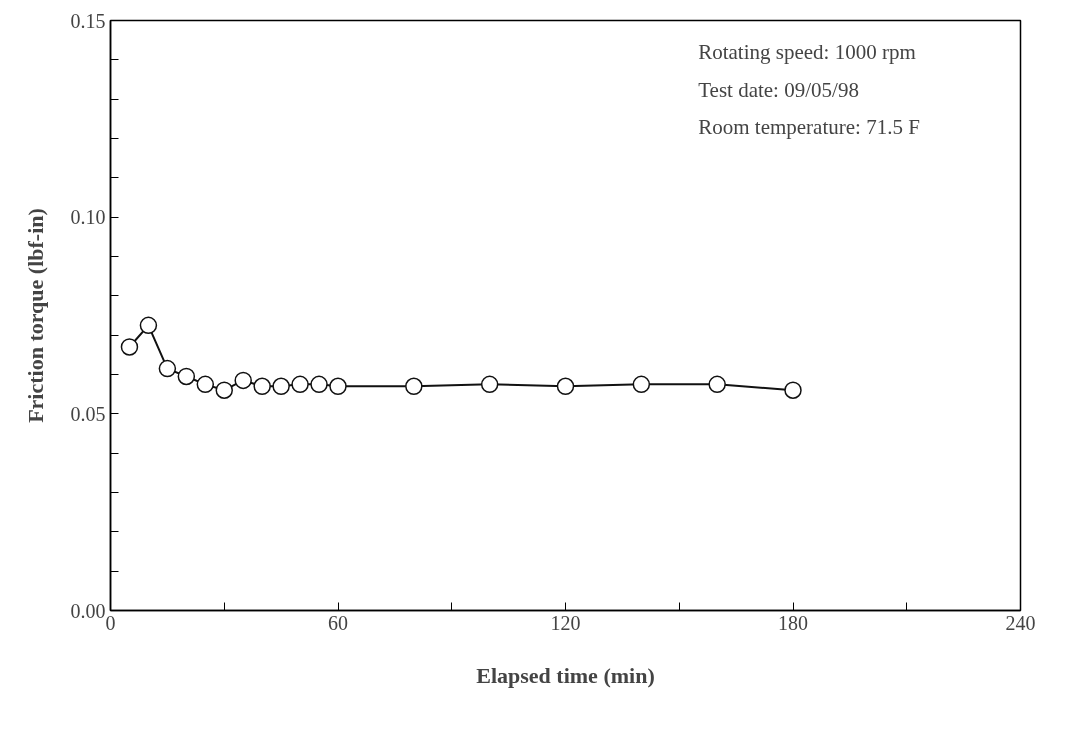  I want to click on y-tick-label: 0.05, so click(88, 413).